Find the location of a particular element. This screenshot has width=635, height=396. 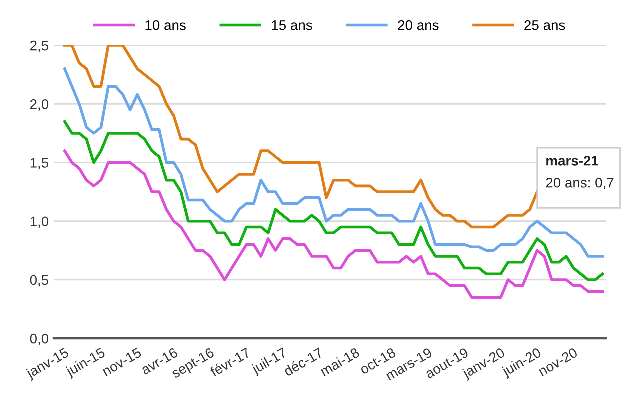

annotation: 20 ans: 0,7 is located at coordinates (580, 184).